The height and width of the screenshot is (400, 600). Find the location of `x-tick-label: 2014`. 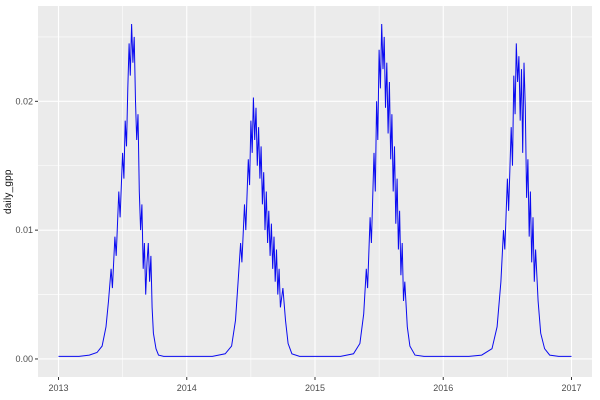

x-tick-label: 2014 is located at coordinates (187, 388).